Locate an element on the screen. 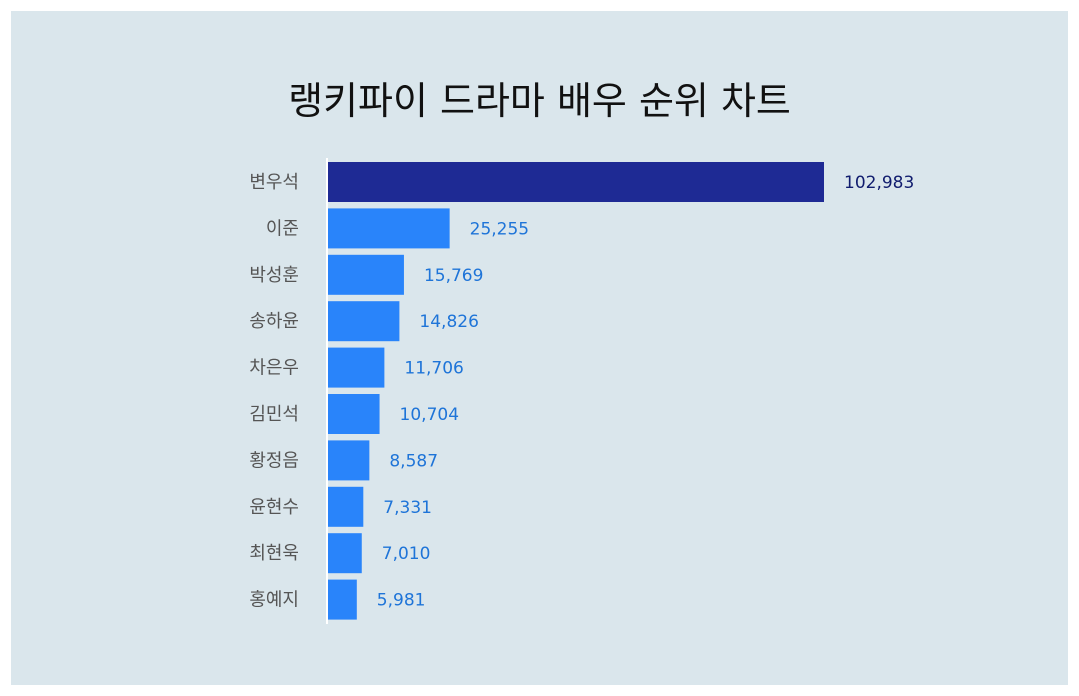 This screenshot has width=1079, height=696. category-label-6: 김민석 is located at coordinates (274, 414).